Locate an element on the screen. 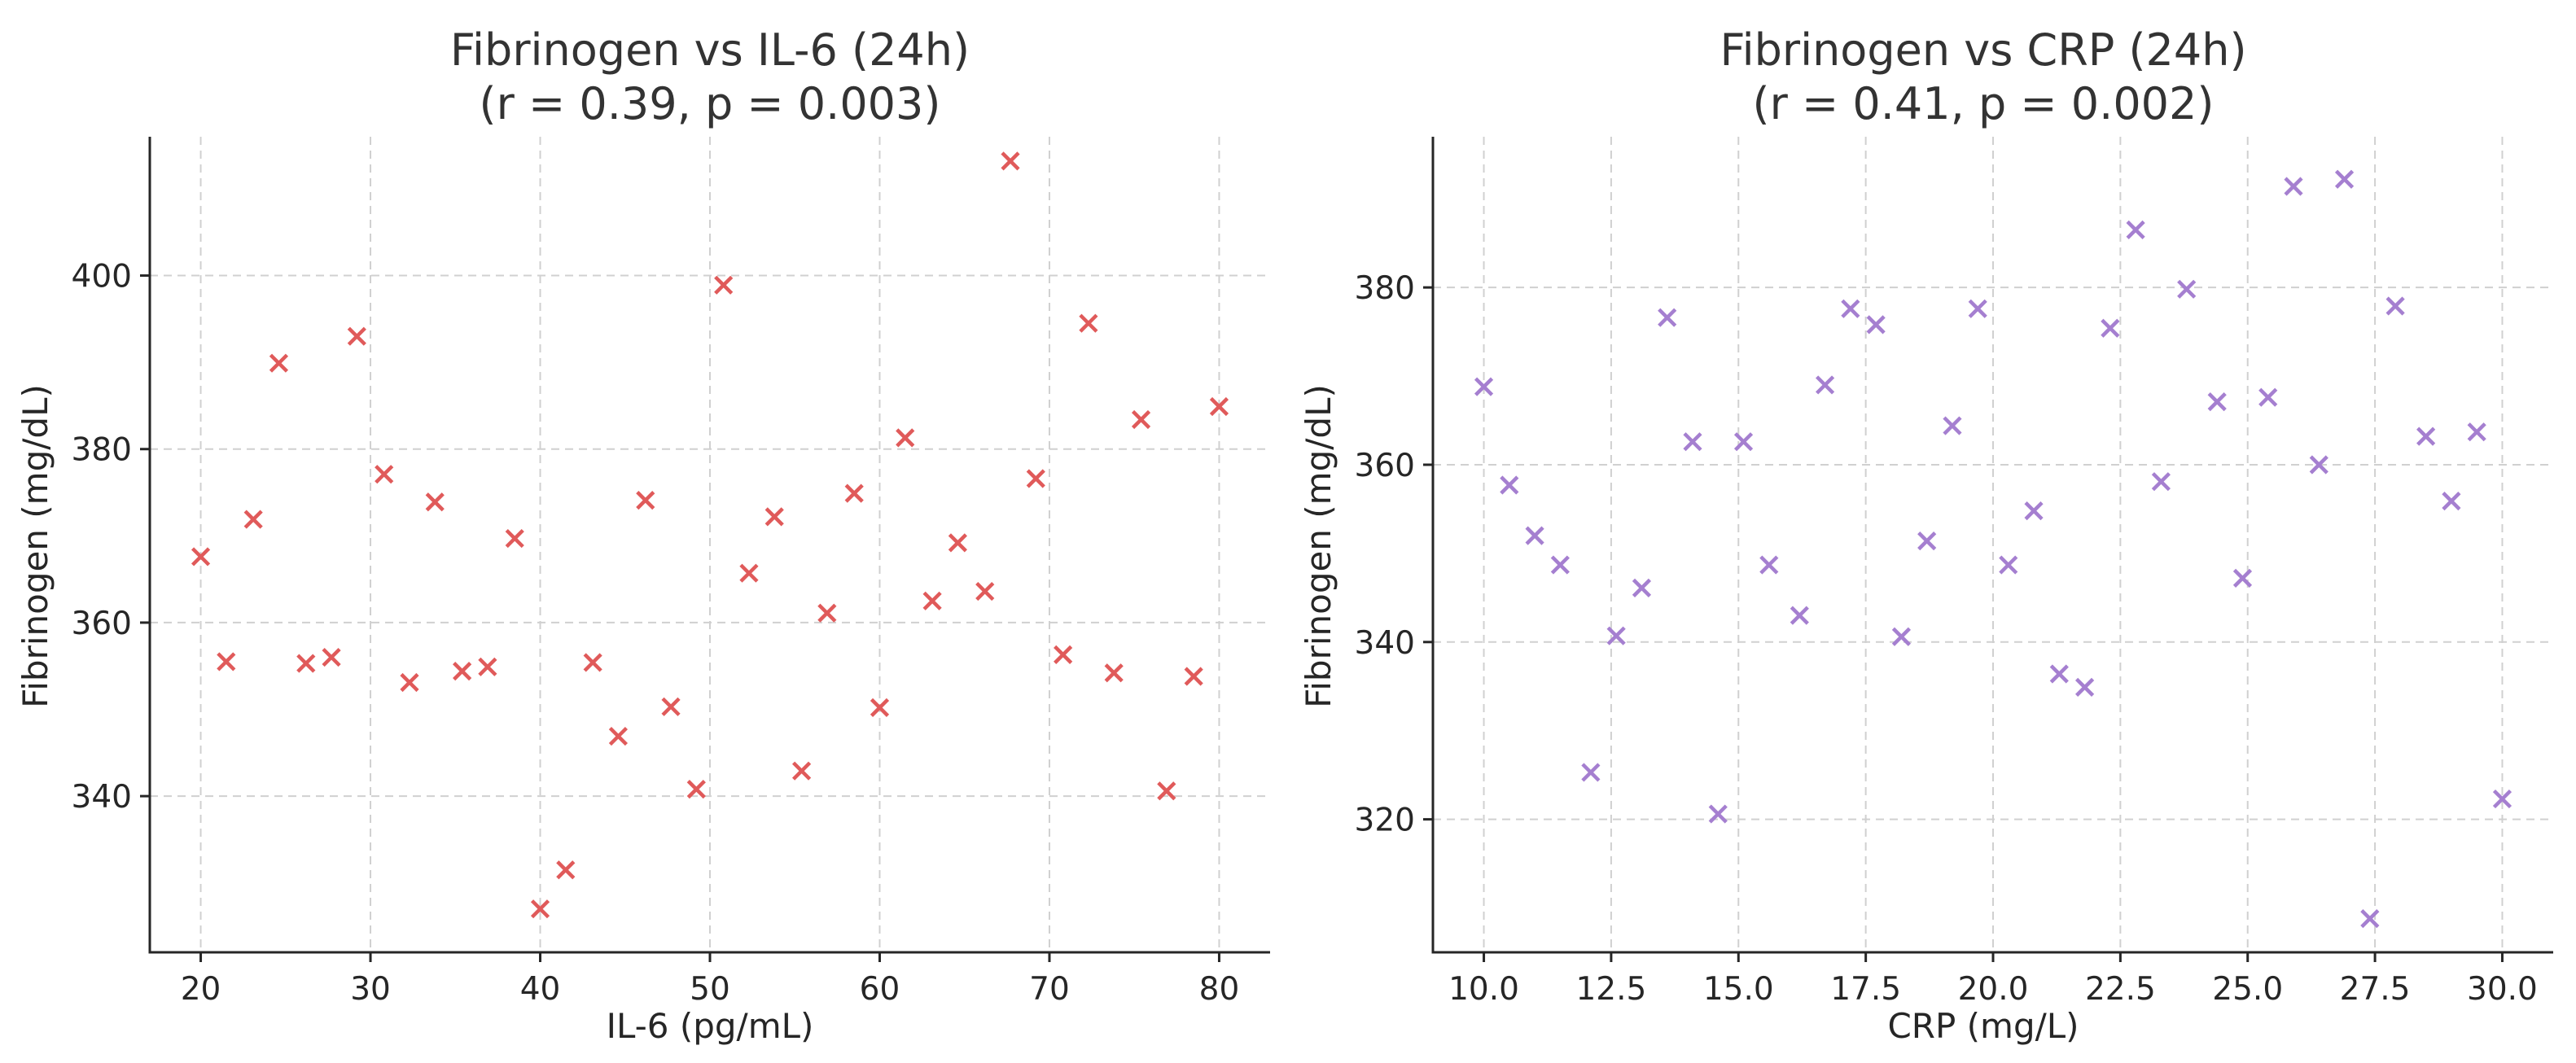 The image size is (2576, 1063). x-tick-label: 22.5 is located at coordinates (2120, 990).